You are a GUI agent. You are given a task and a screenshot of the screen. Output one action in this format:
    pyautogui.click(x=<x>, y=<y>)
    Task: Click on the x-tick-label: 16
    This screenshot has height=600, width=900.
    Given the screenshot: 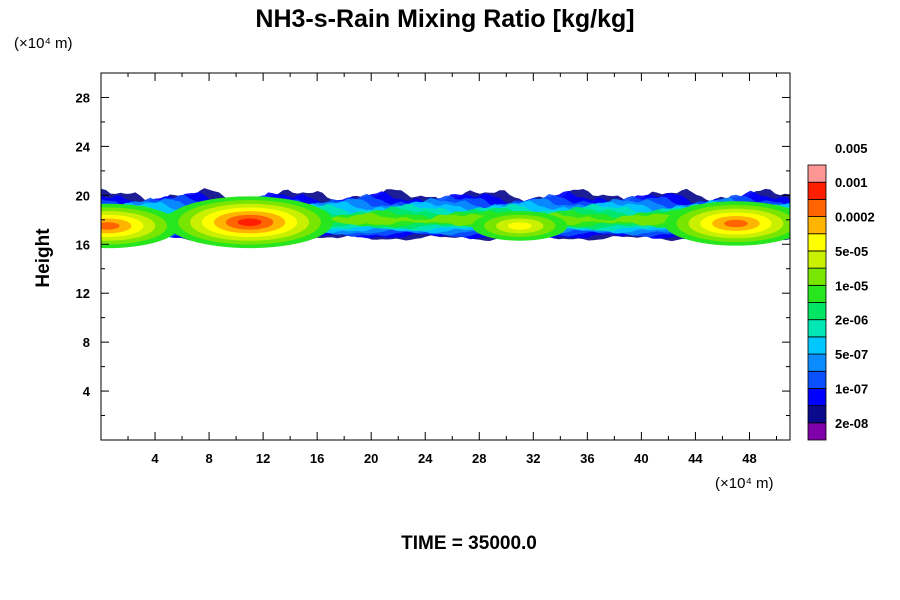 What is the action you would take?
    pyautogui.click(x=317, y=458)
    